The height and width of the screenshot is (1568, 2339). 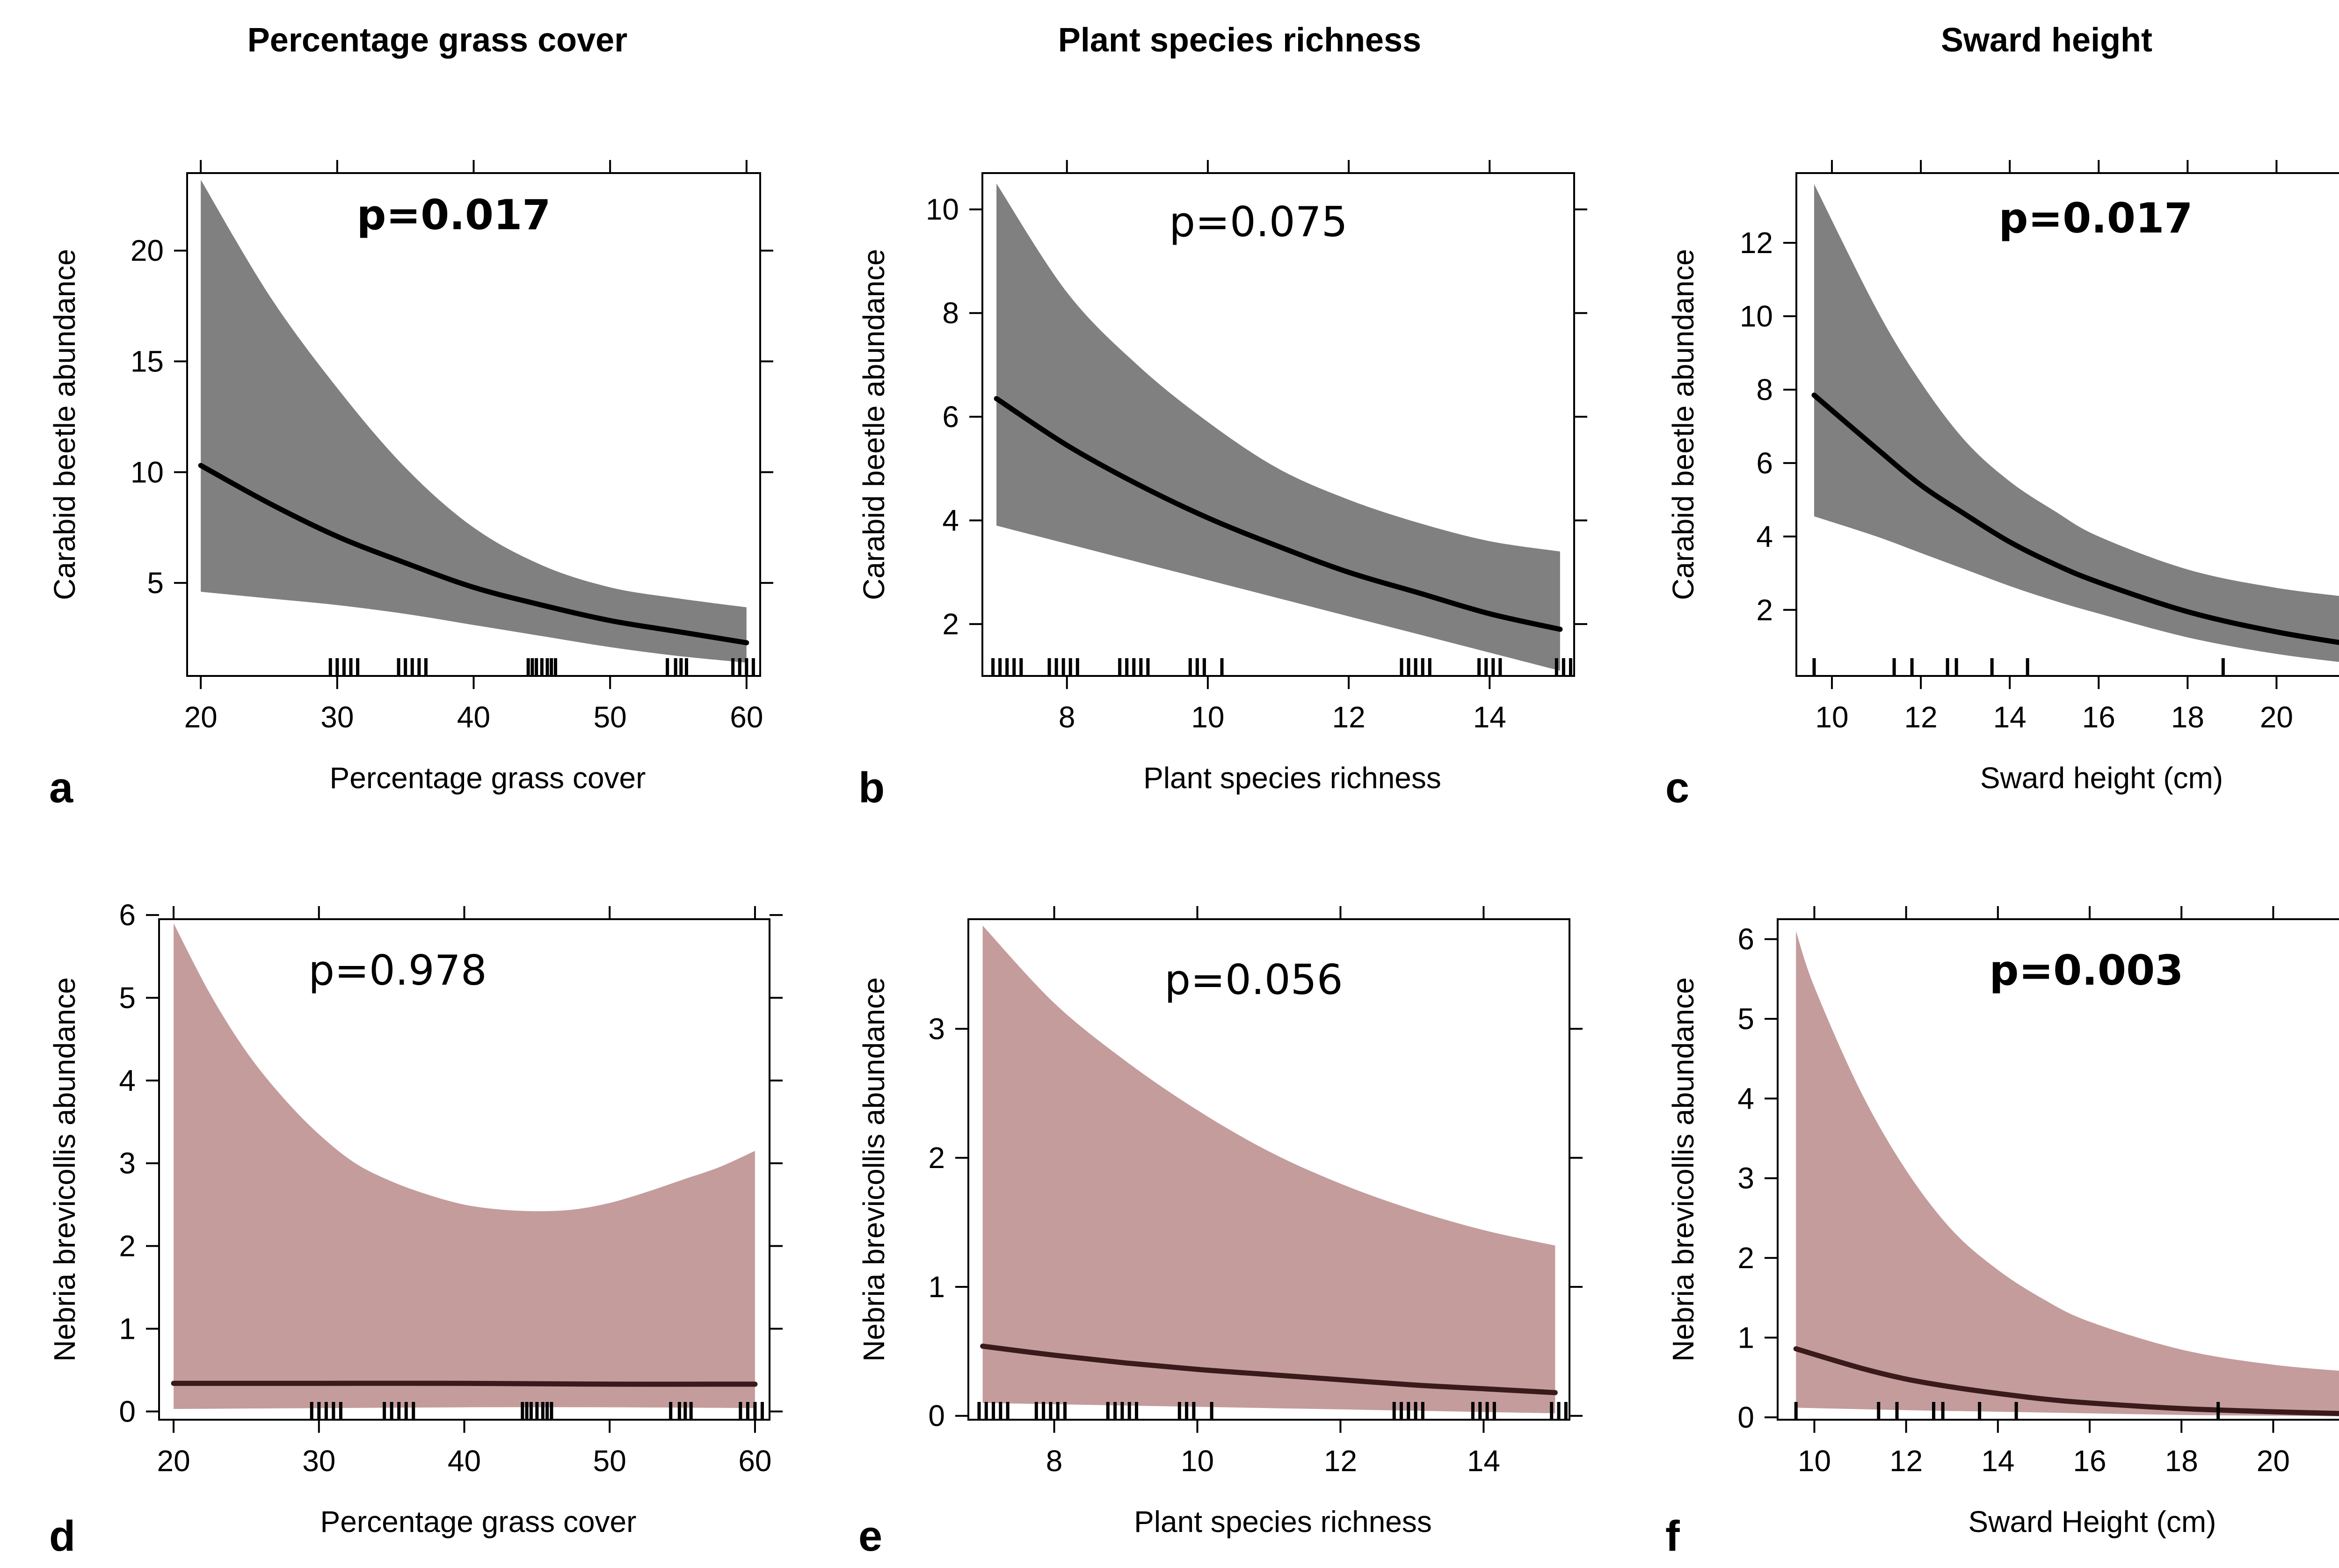 What do you see at coordinates (1272, 1410) in the screenshot?
I see `rug-e` at bounding box center [1272, 1410].